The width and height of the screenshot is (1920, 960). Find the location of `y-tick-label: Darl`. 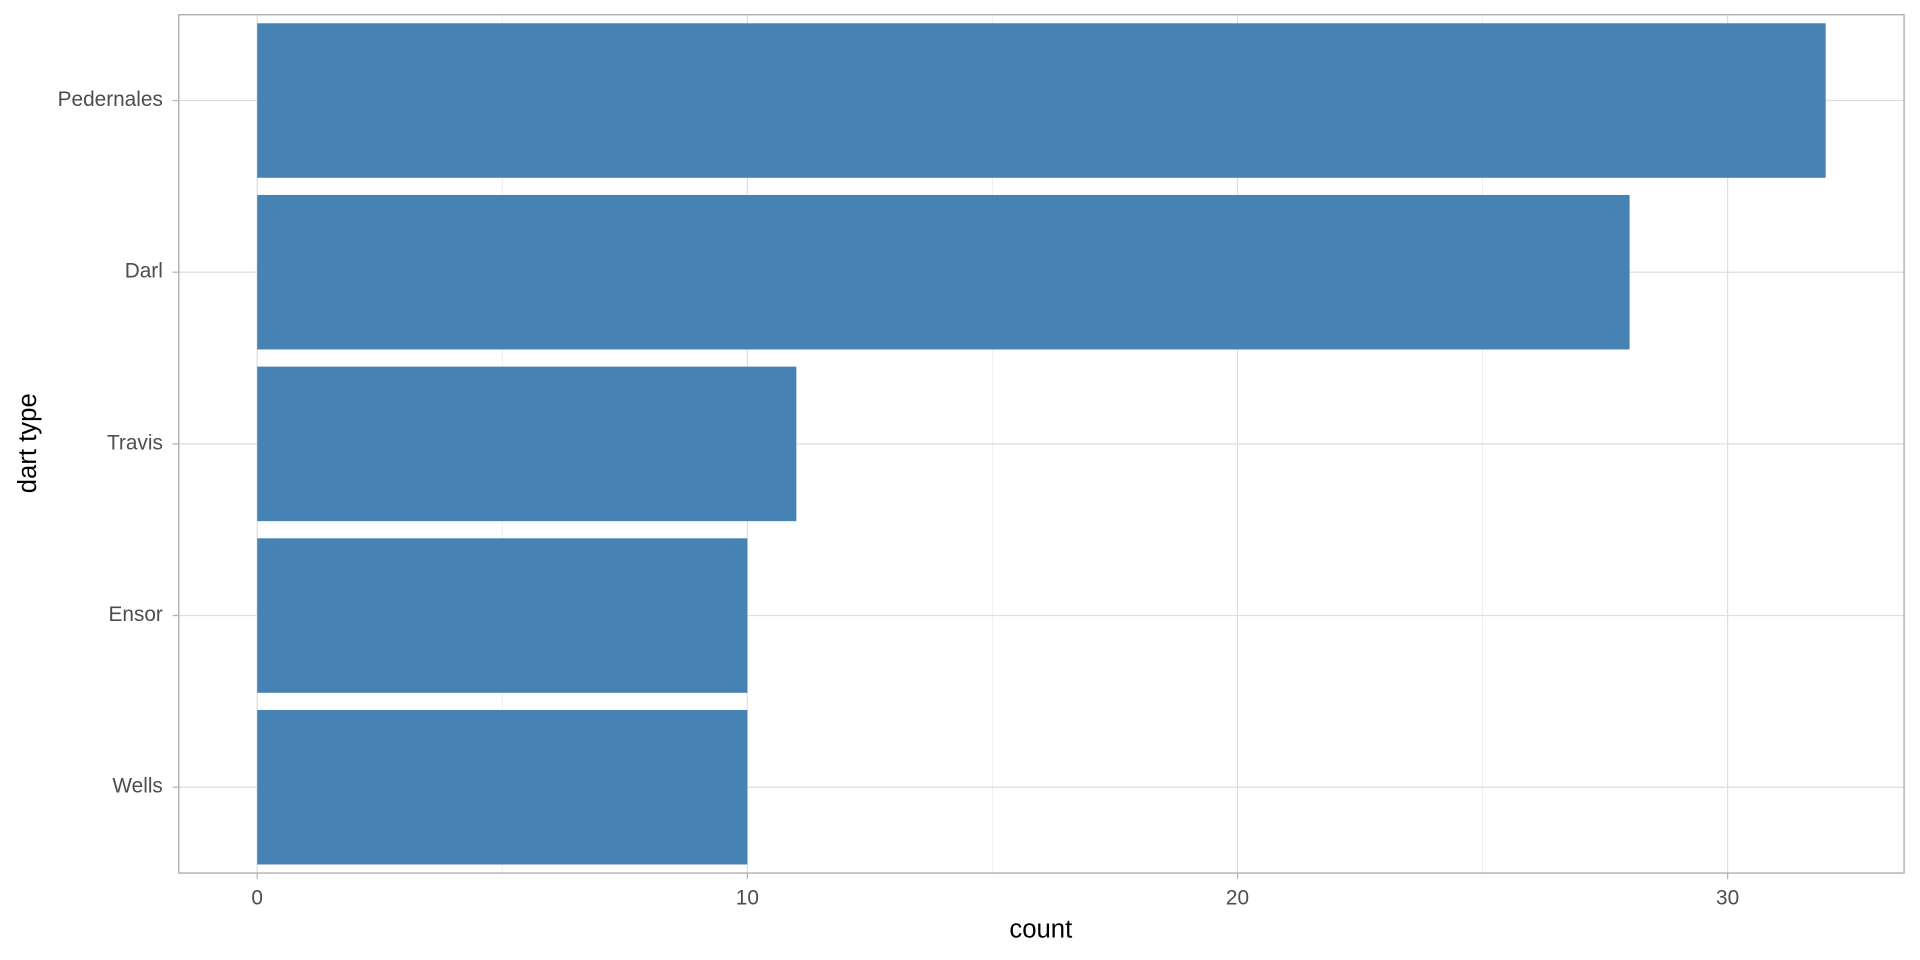

y-tick-label: Darl is located at coordinates (144, 271).